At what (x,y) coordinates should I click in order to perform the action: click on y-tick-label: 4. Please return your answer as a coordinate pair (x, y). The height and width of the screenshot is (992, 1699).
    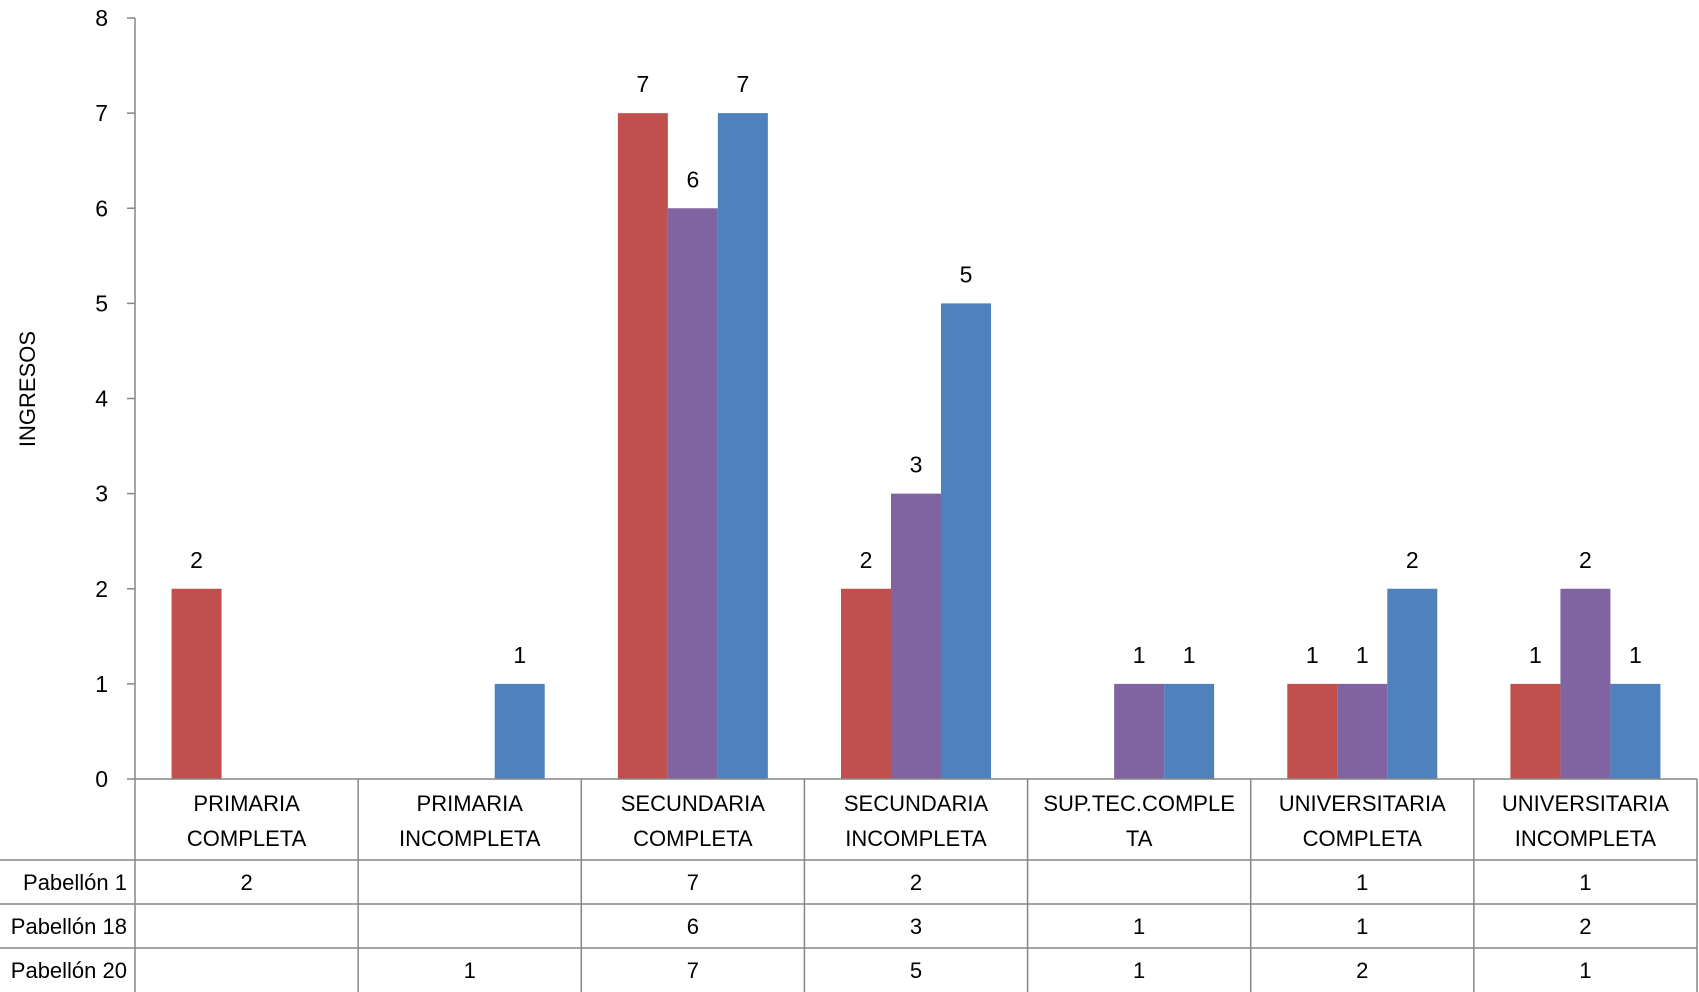
    Looking at the image, I should click on (101, 399).